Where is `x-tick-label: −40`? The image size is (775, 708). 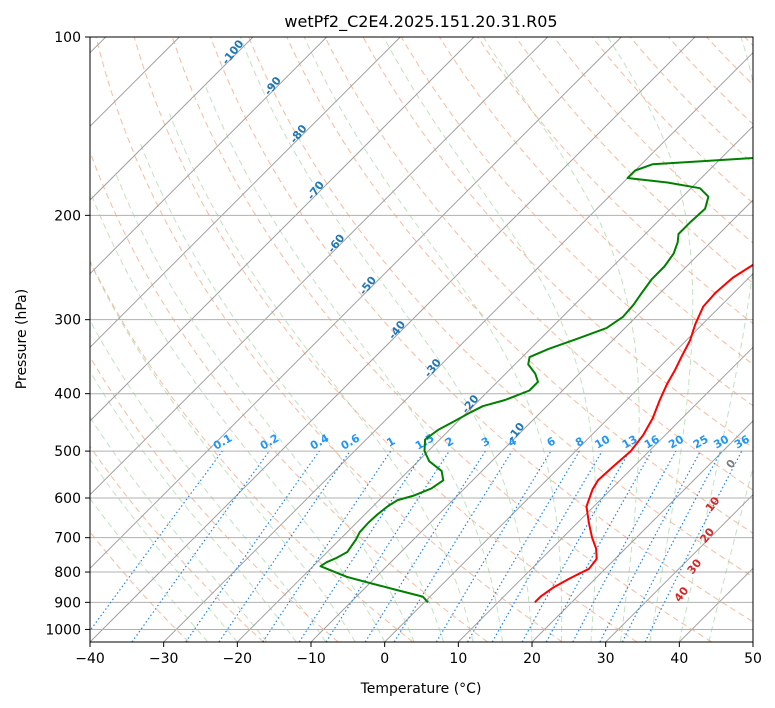
x-tick-label: −40 is located at coordinates (90, 659).